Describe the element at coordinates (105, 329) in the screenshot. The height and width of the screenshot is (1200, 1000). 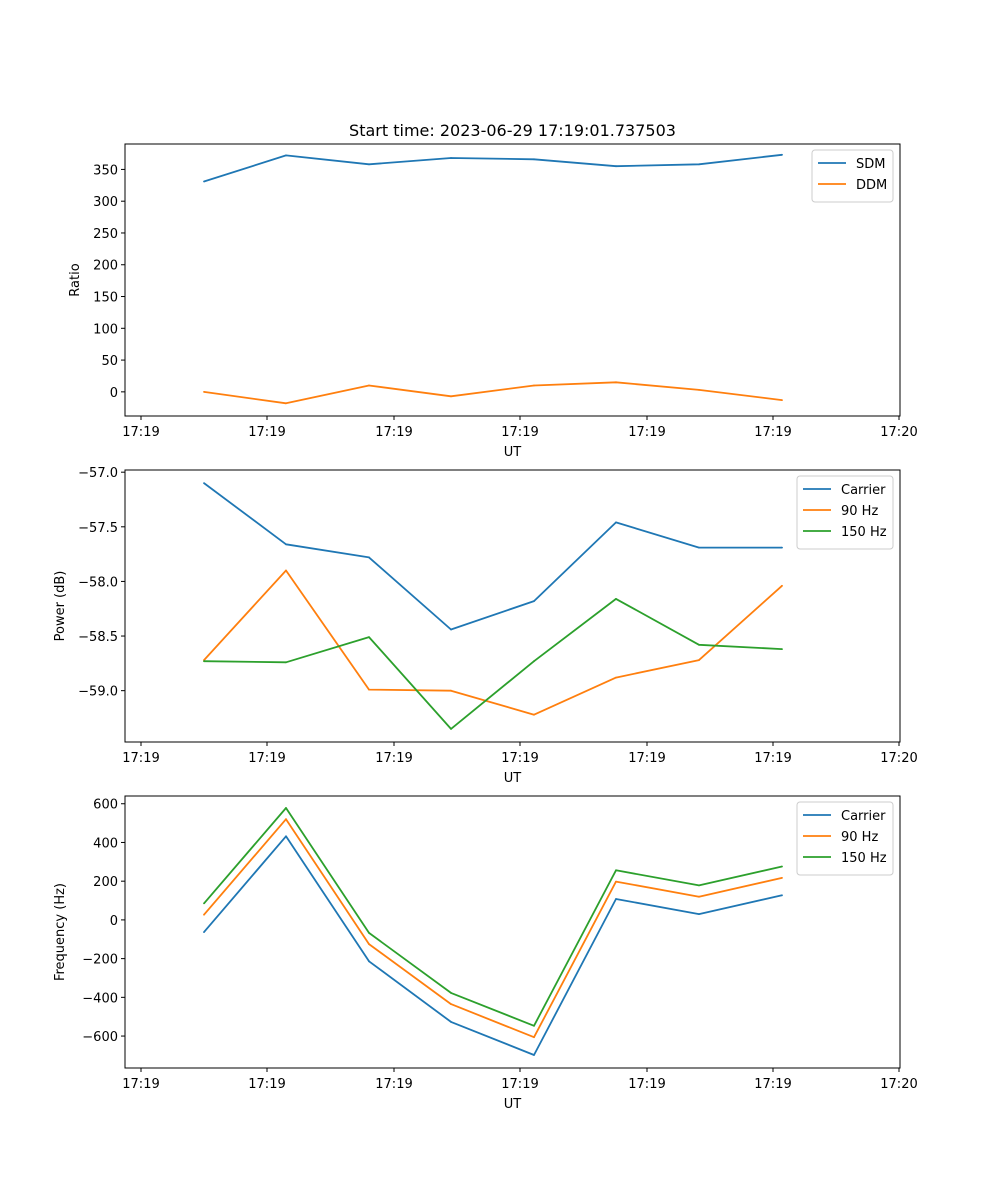
I see `y-tick-label: 100` at that location.